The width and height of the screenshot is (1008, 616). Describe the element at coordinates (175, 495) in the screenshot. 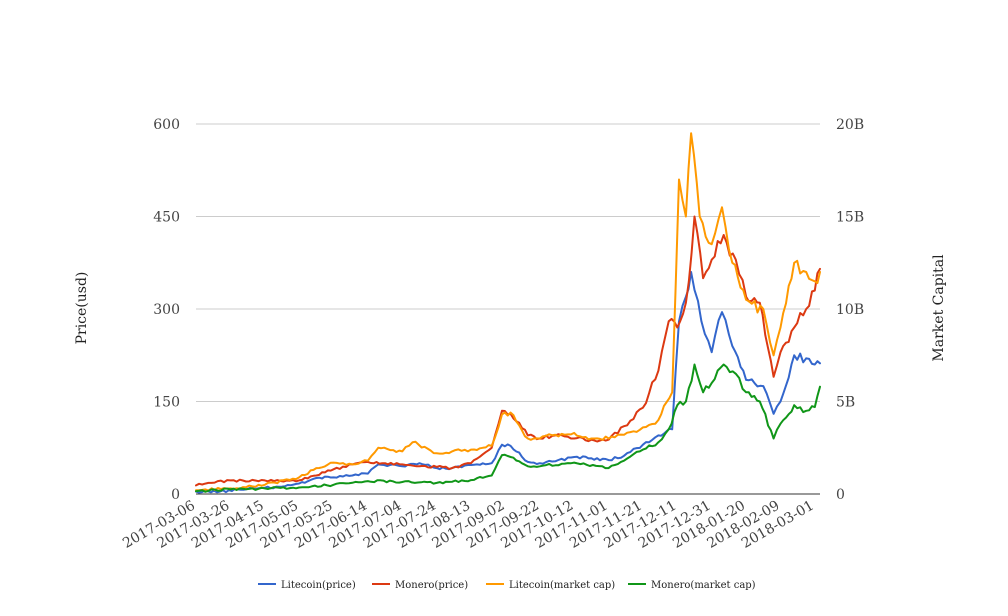

I see `y-tick-label-left: 0` at that location.